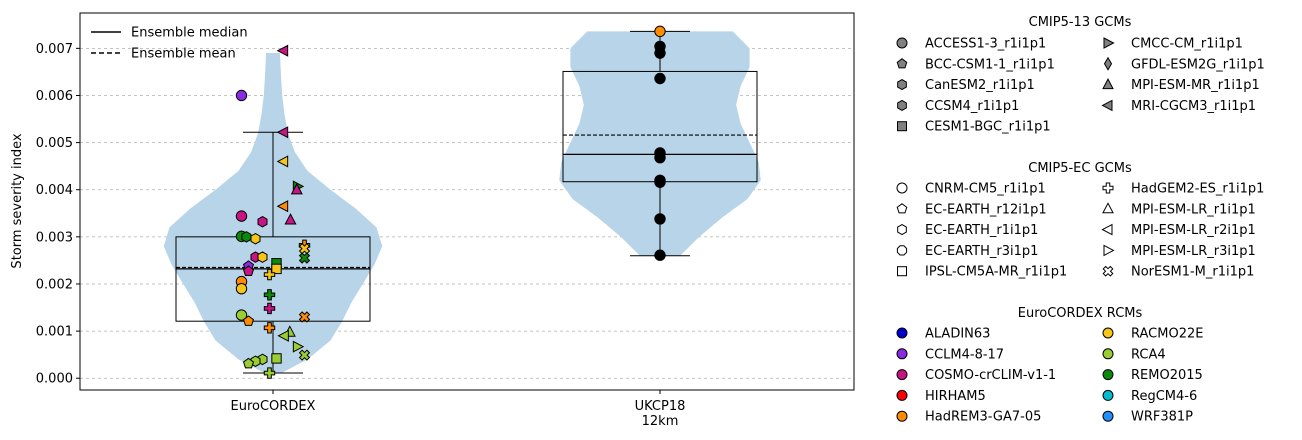 Image resolution: width=1302 pixels, height=440 pixels. I want to click on legend-label: EC-EARTH_r3i1p1, so click(981, 251).